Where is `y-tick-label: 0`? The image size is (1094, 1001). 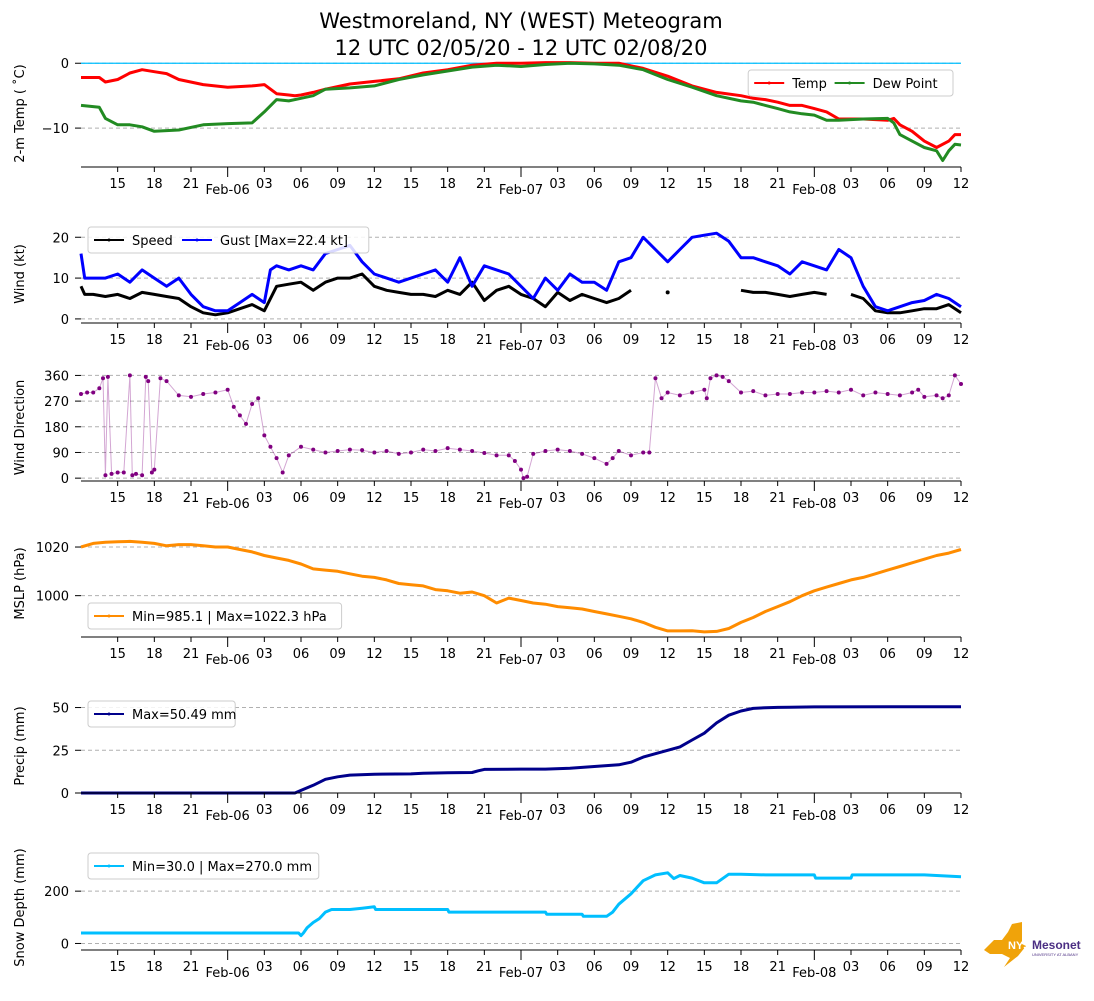
y-tick-label: 0 is located at coordinates (65, 320).